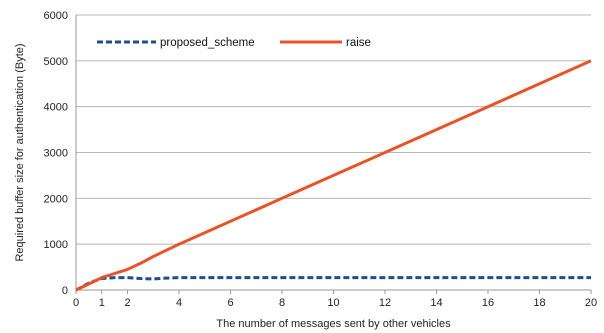  I want to click on x-tick-label: 0, so click(76, 303).